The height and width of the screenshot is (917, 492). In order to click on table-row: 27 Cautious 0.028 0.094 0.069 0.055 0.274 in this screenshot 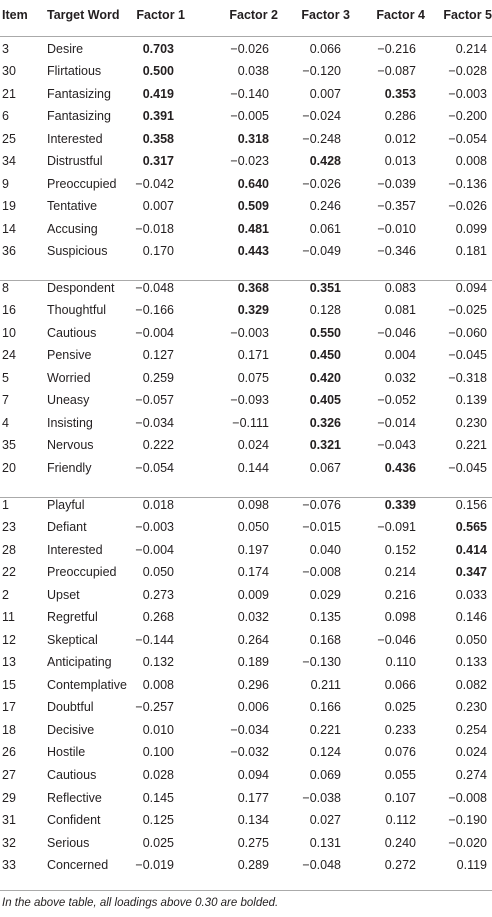, I will do `click(246, 775)`.